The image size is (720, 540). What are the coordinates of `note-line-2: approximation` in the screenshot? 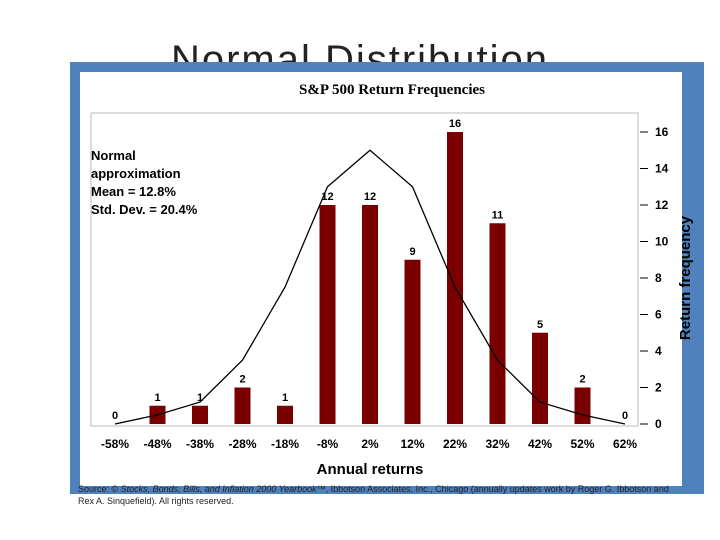 It's located at (136, 173).